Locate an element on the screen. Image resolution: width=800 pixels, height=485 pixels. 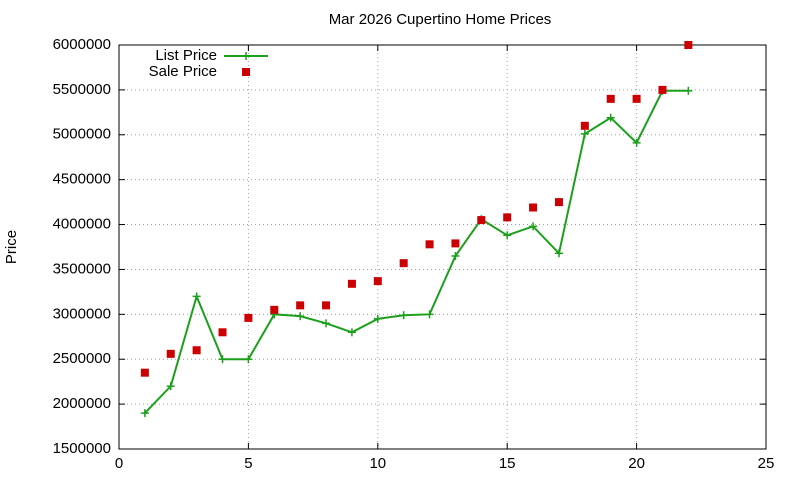
y-tick-label: 6000000 is located at coordinates (82, 44).